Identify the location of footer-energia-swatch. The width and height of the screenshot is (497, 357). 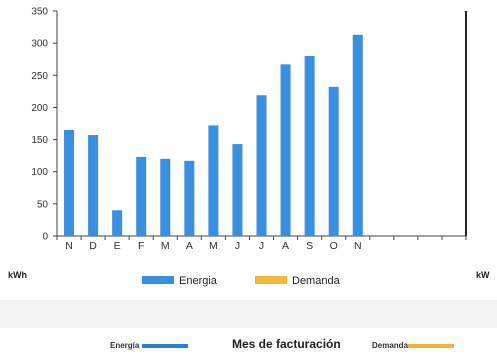
(165, 346).